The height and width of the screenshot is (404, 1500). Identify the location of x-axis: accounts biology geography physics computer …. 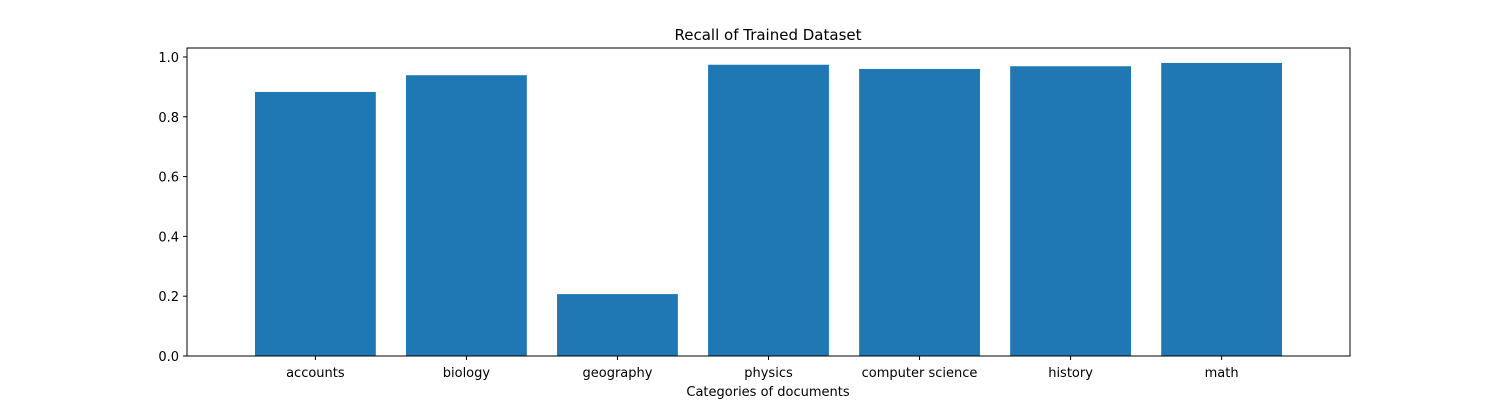
(762, 368).